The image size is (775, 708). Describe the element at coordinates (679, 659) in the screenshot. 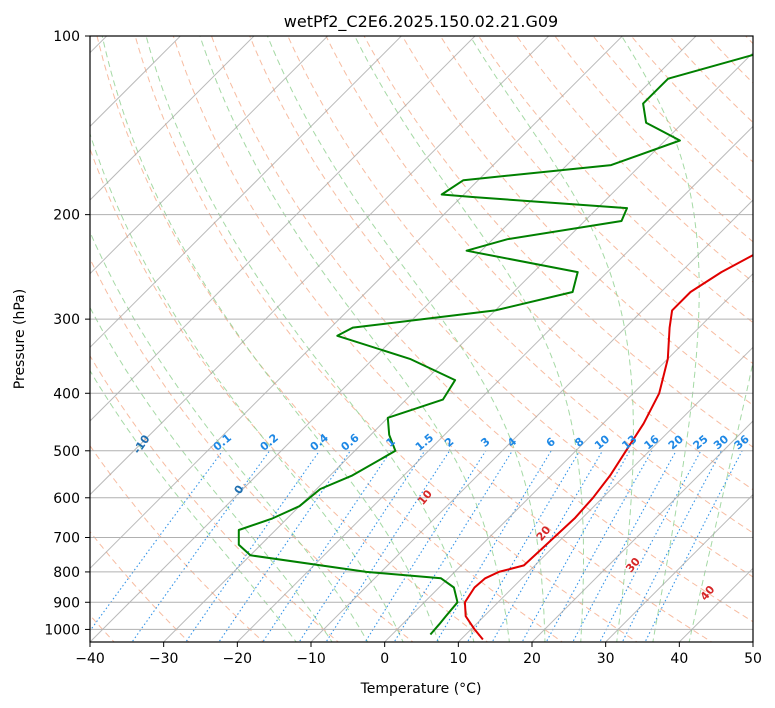

I see `x-tick-label: 40` at that location.